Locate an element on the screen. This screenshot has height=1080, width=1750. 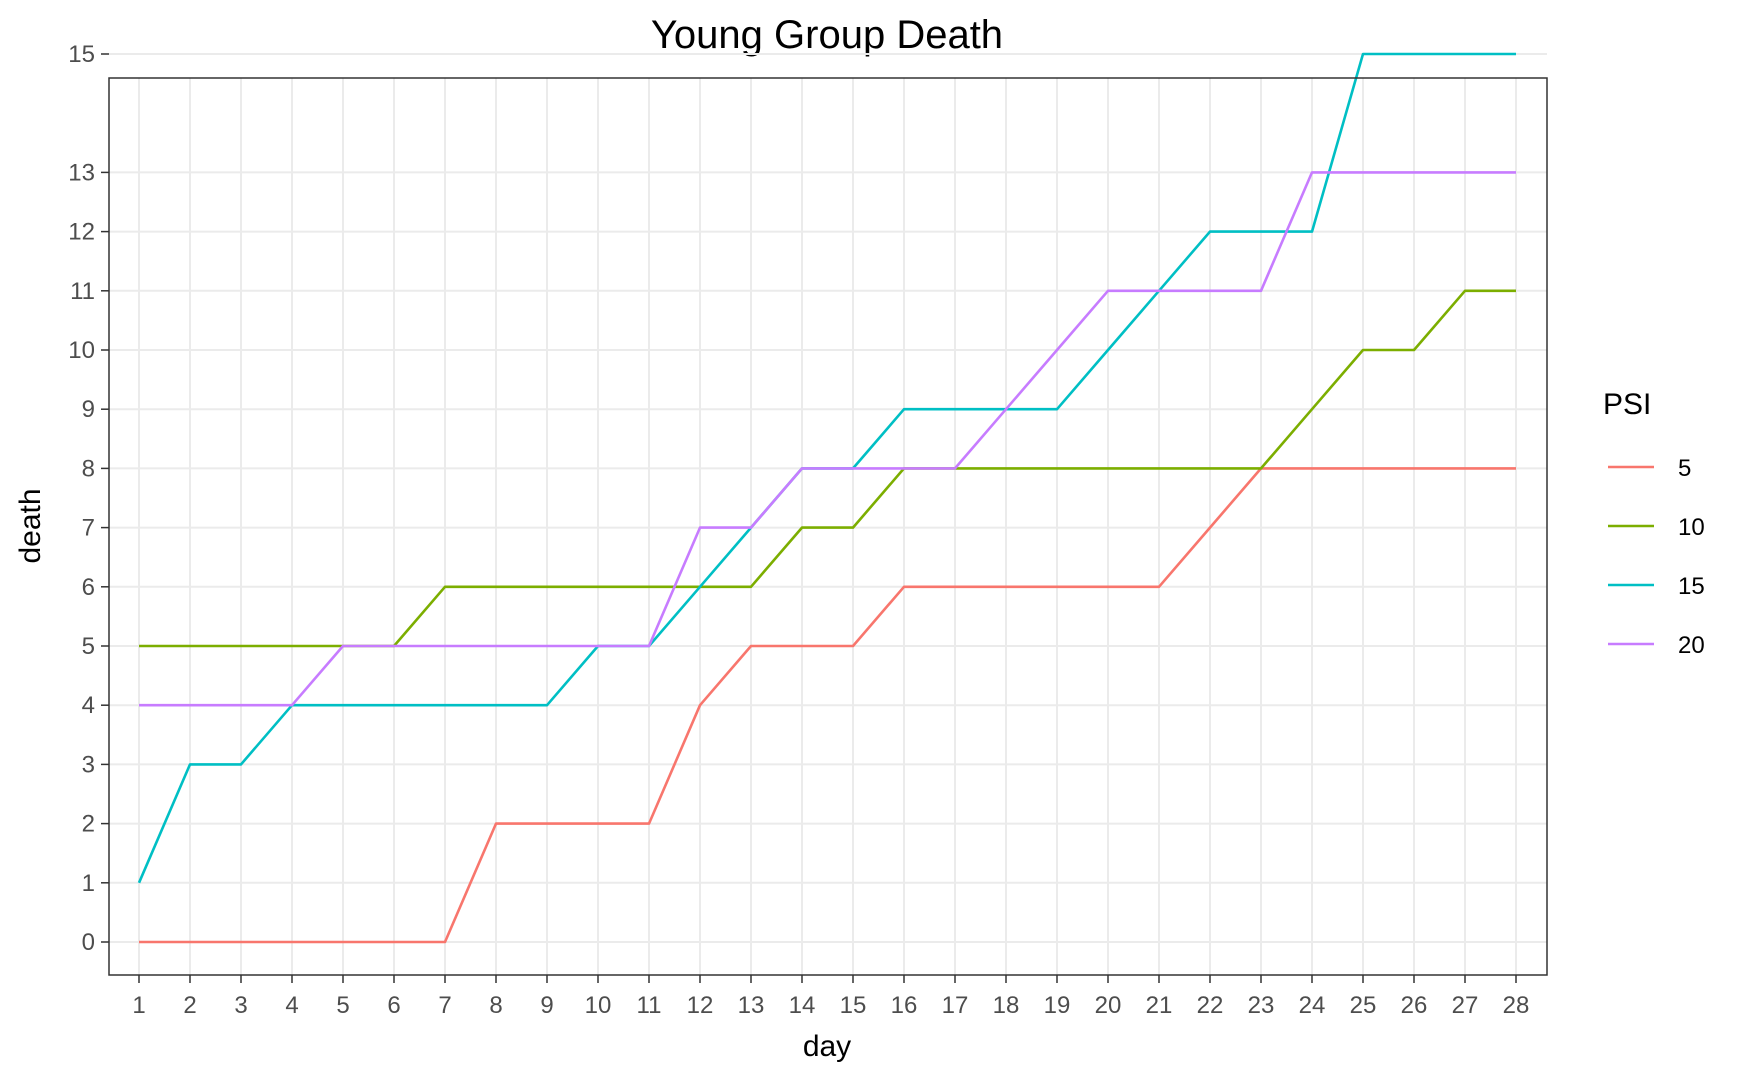
y-tick-label: 11 is located at coordinates (82, 291).